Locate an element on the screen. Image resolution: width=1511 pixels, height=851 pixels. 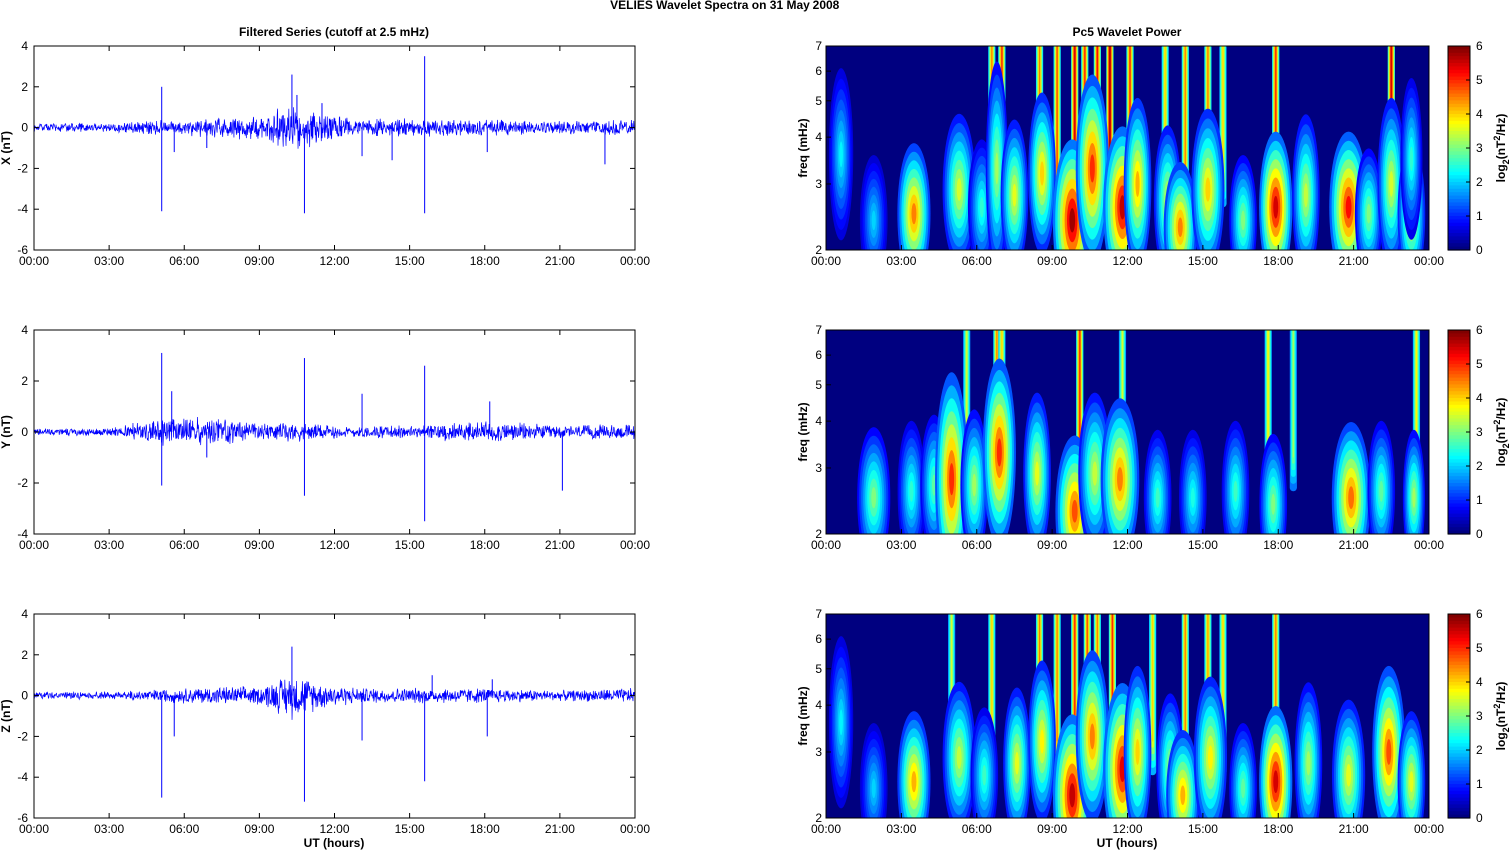
signal-trace is located at coordinates (334, 128).